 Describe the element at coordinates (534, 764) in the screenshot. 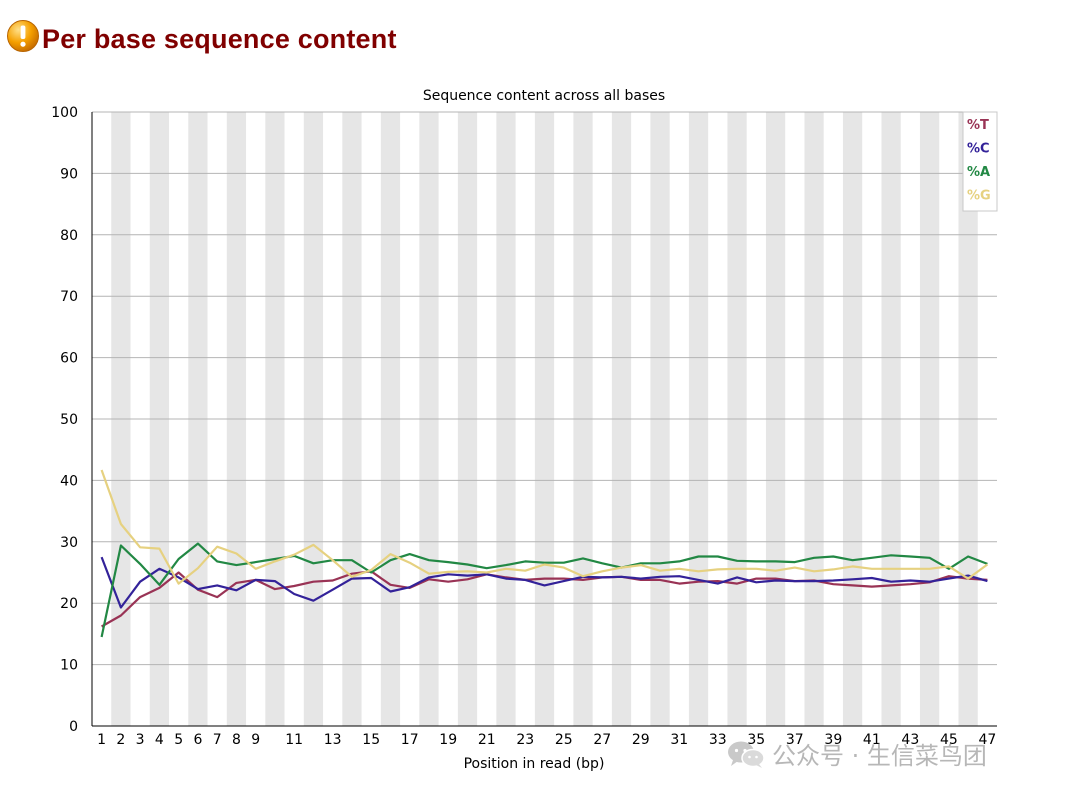

I see `x-axis-label: Position in read (bp)` at that location.